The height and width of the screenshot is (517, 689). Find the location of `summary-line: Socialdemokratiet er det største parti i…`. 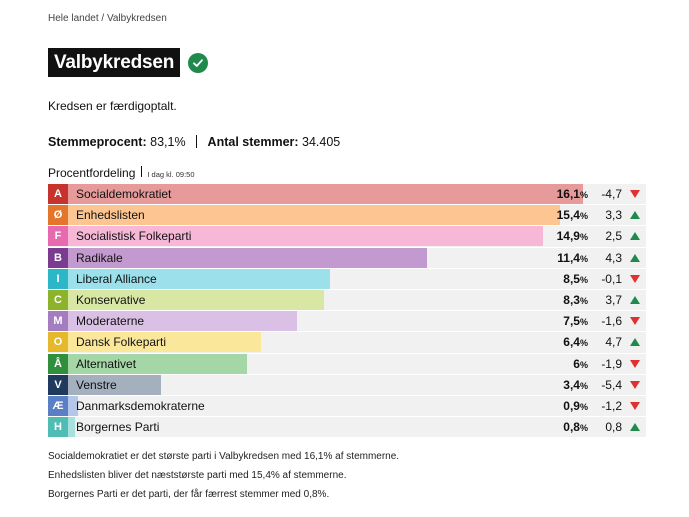

summary-line: Socialdemokratiet er det største parti i… is located at coordinates (224, 456).